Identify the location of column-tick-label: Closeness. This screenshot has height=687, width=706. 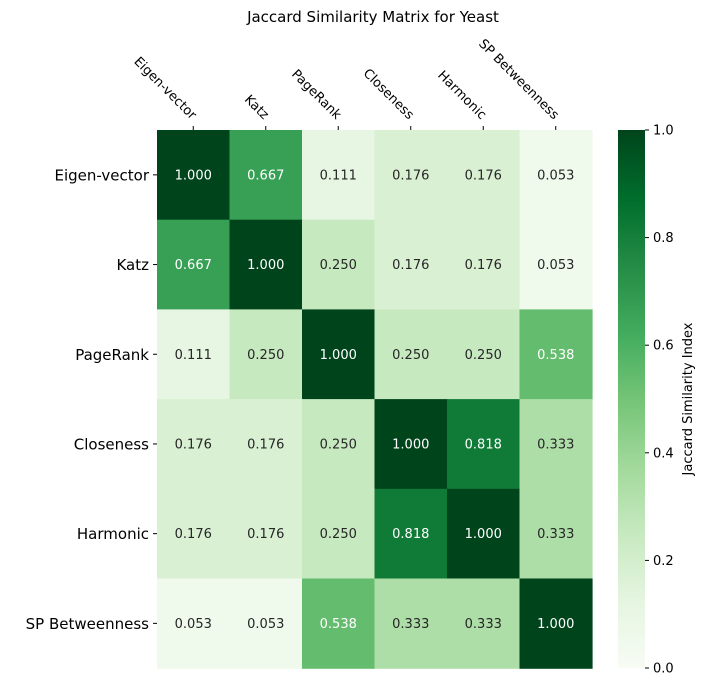
(388, 94).